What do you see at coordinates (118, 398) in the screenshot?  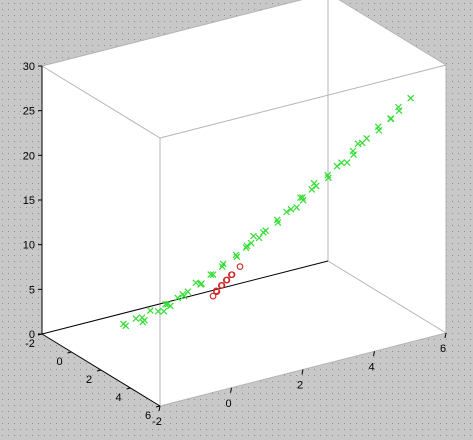 I see `x-tick-label-3: 4` at bounding box center [118, 398].